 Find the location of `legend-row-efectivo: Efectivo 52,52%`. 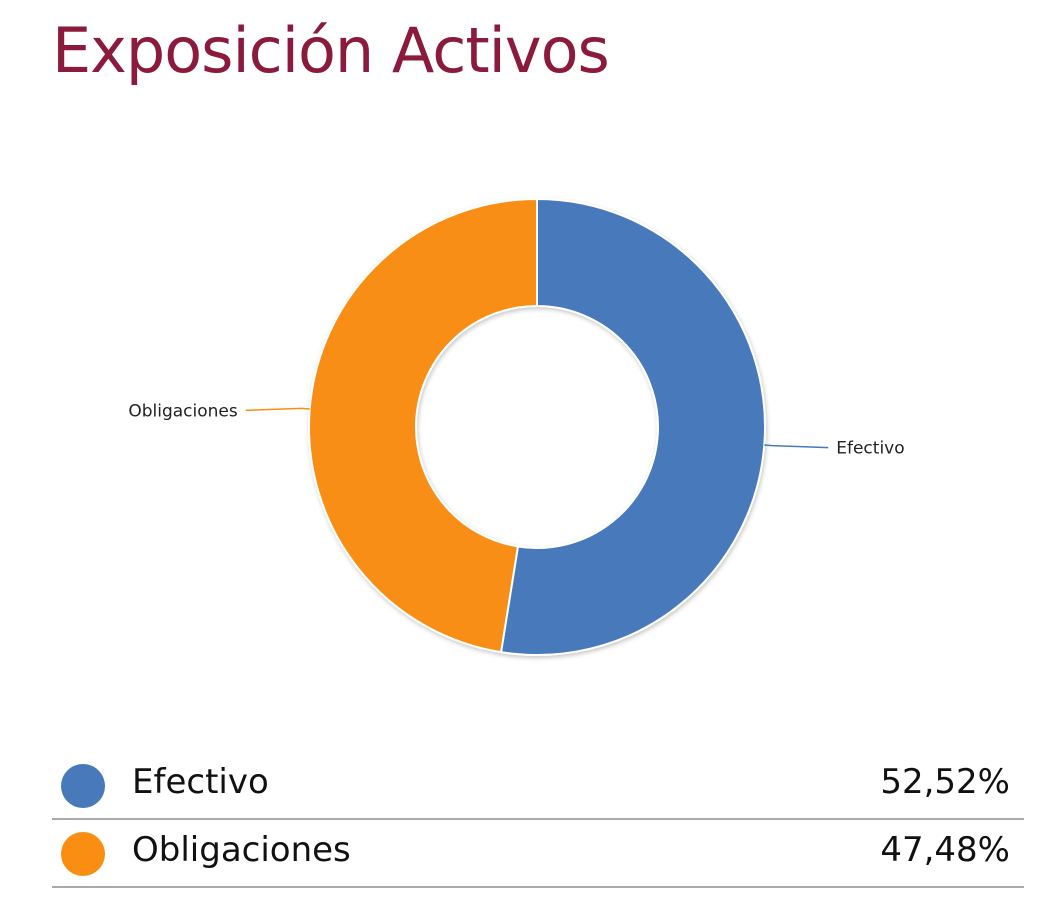

legend-row-efectivo: Efectivo 52,52% is located at coordinates (538, 786).